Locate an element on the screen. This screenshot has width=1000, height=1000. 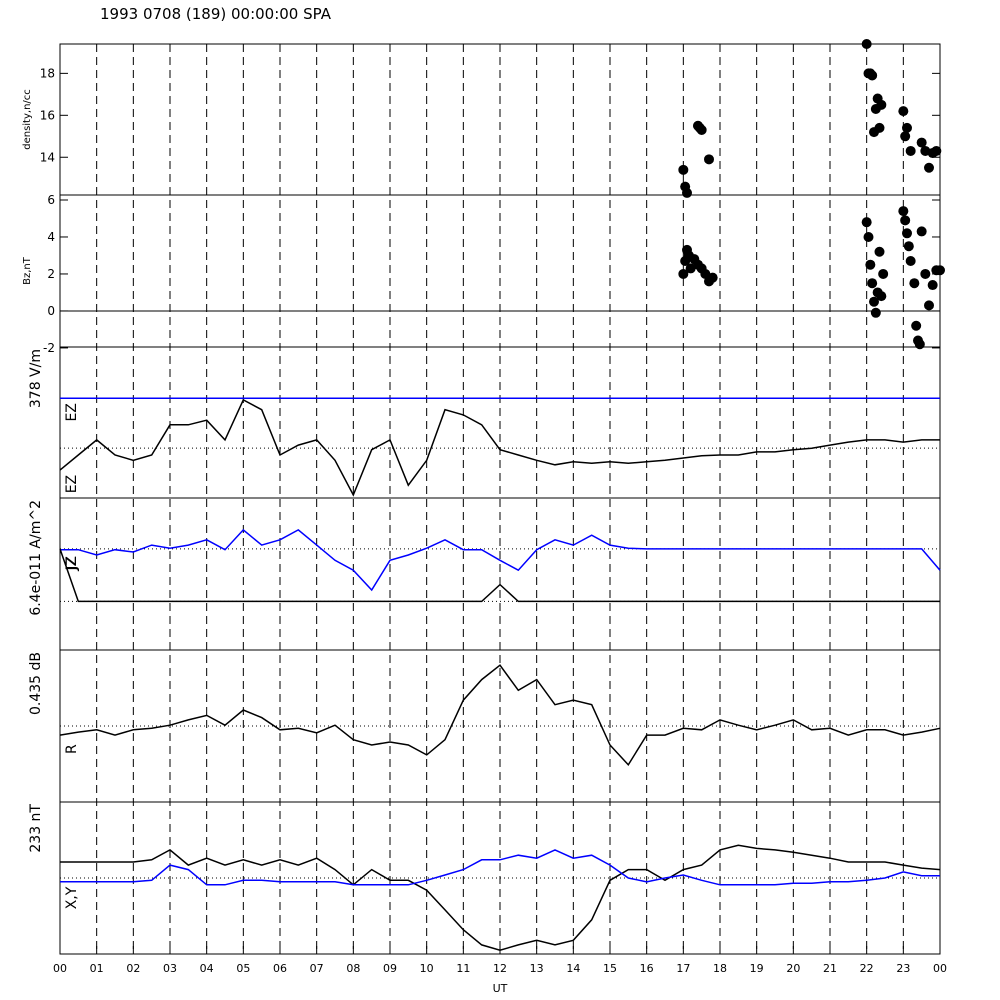
y-tick-label: 18 is located at coordinates (47, 73).